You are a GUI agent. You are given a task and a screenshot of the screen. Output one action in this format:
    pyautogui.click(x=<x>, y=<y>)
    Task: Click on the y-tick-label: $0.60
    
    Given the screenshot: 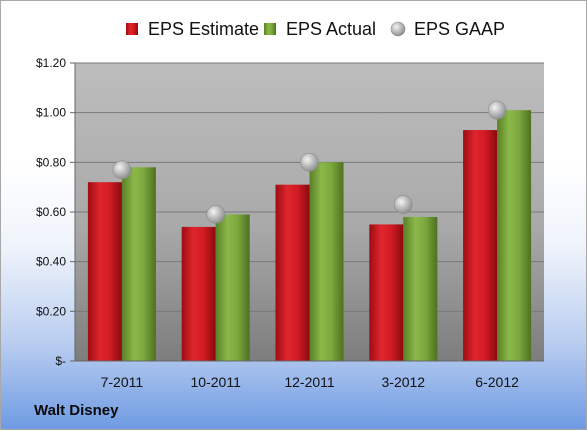 What is the action you would take?
    pyautogui.click(x=51, y=212)
    